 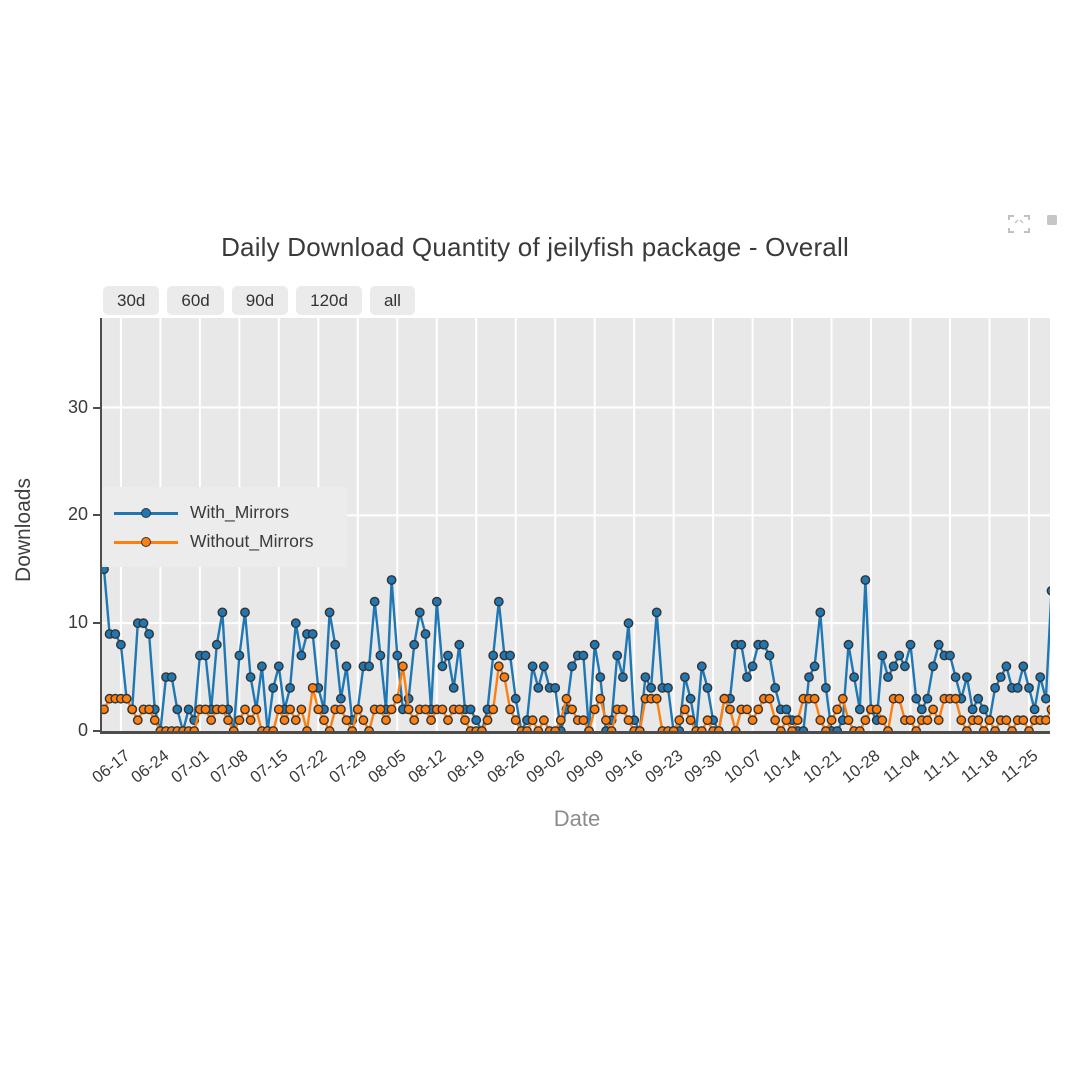 What do you see at coordinates (1019, 224) in the screenshot?
I see `expand-icon` at bounding box center [1019, 224].